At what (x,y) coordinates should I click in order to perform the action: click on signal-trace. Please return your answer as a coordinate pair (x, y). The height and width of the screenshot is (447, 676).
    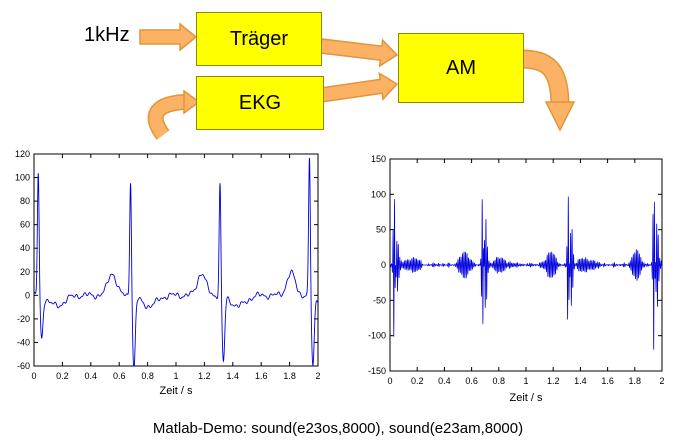
    Looking at the image, I should click on (526, 273).